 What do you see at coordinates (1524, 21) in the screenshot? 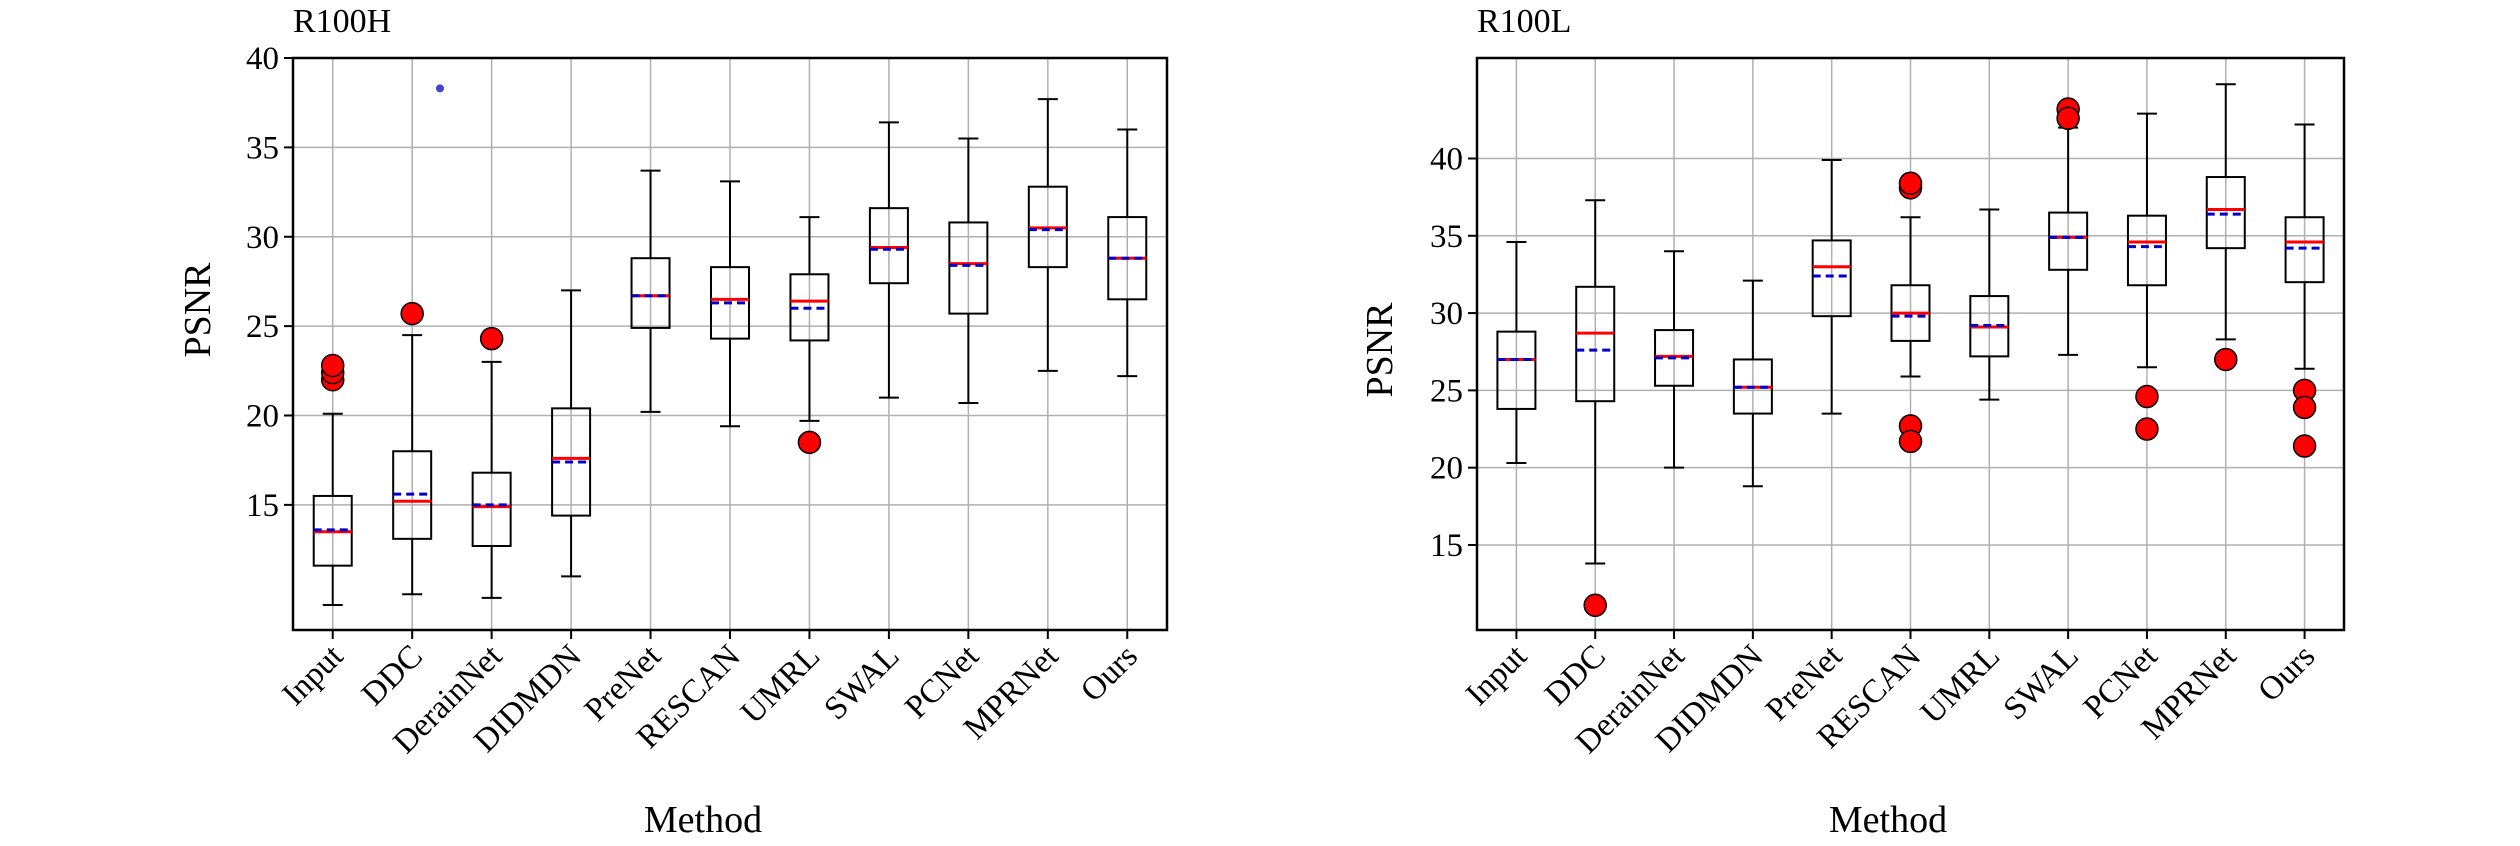
I see `panel-title-r100l: R100L` at bounding box center [1524, 21].